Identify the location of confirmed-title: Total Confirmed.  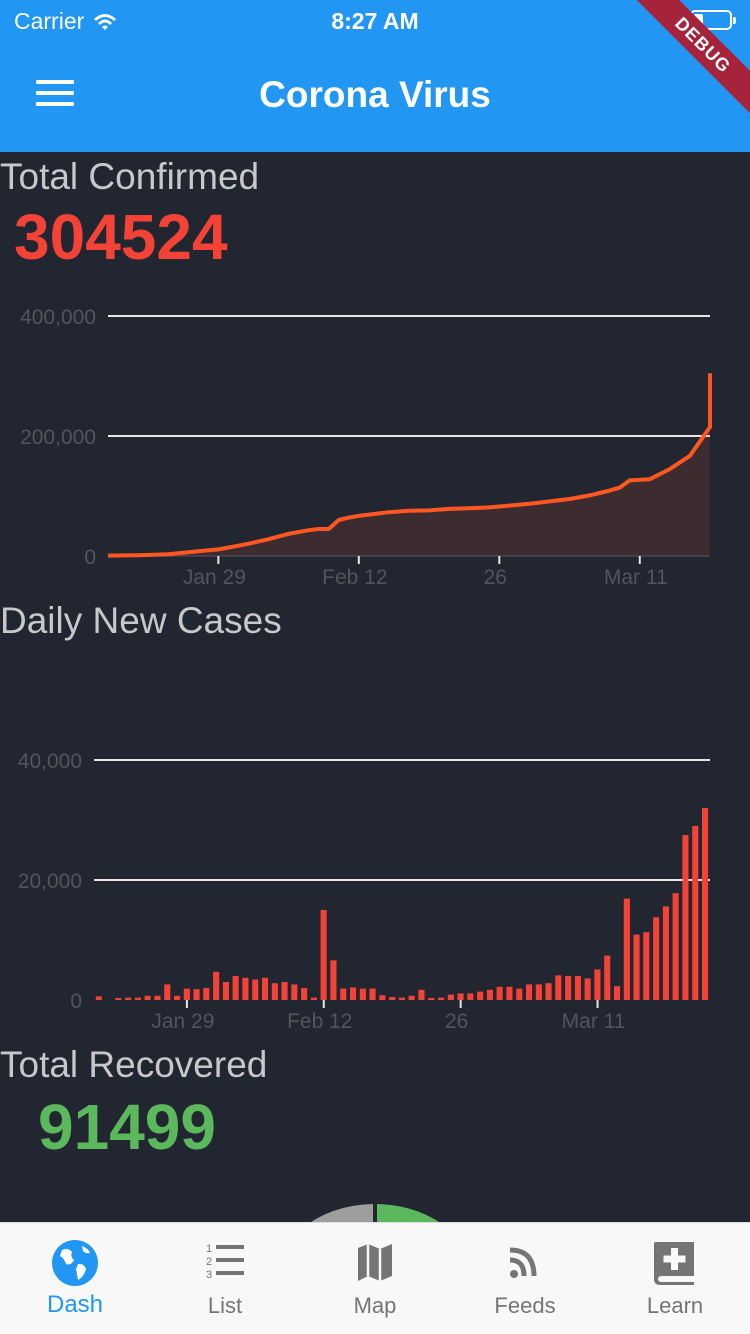
(130, 176).